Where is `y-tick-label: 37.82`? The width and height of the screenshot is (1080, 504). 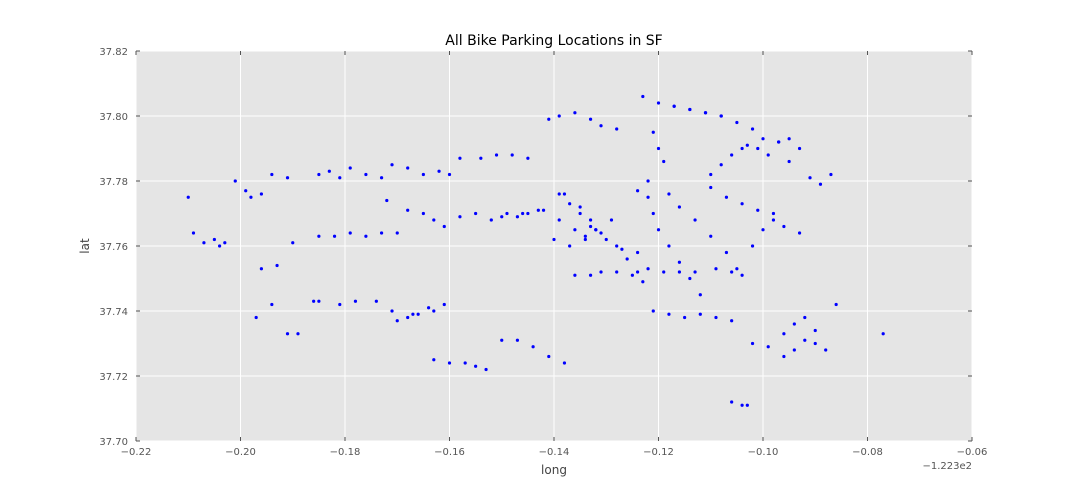 y-tick-label: 37.82 is located at coordinates (113, 52).